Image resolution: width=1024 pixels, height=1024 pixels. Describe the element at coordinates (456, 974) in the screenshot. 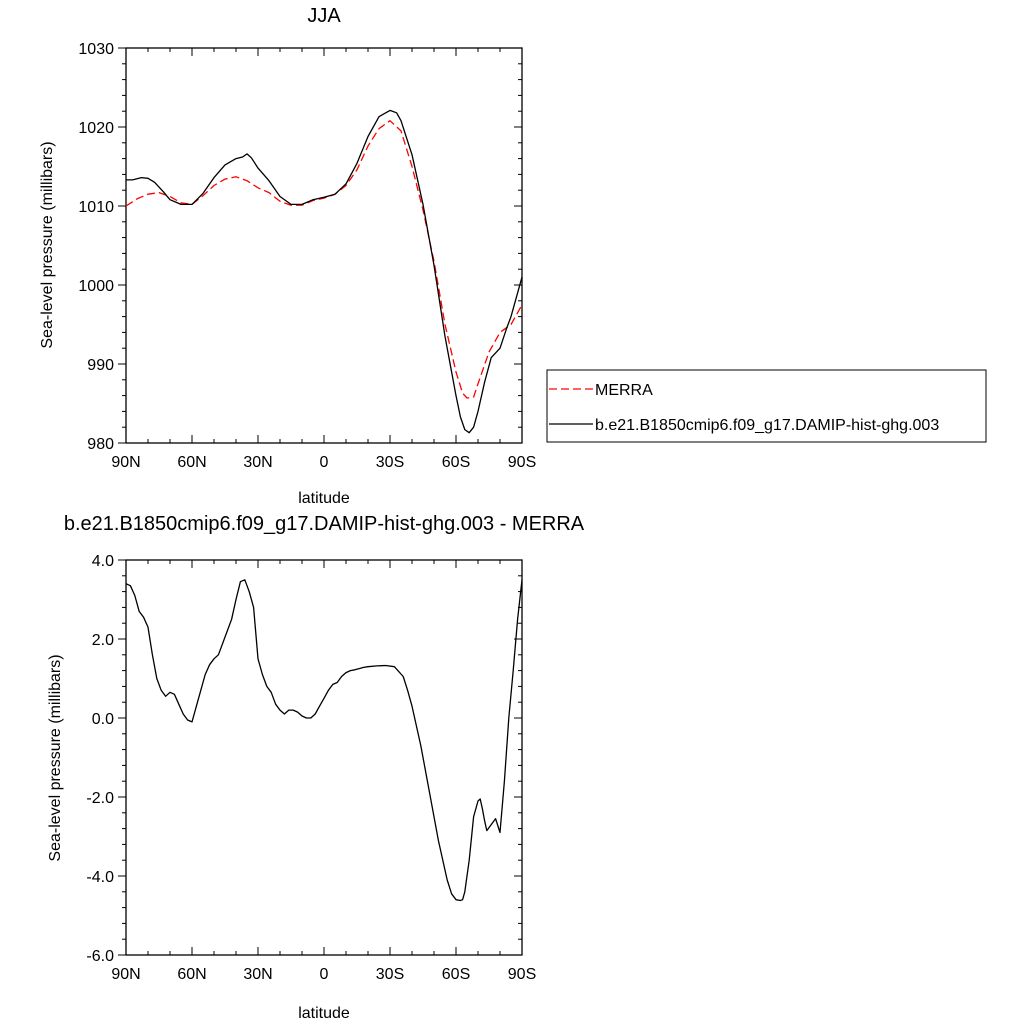

I see `bottom-x-tick-label: 60S` at that location.